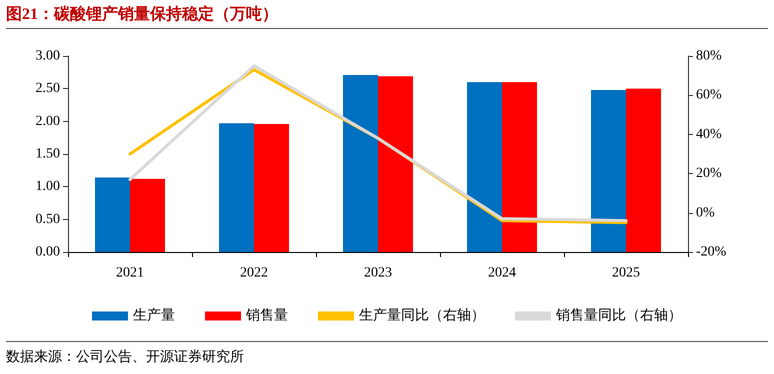 The image size is (774, 374). Describe the element at coordinates (618, 316) in the screenshot. I see `legend-label: 销售量同比（右轴）` at that location.